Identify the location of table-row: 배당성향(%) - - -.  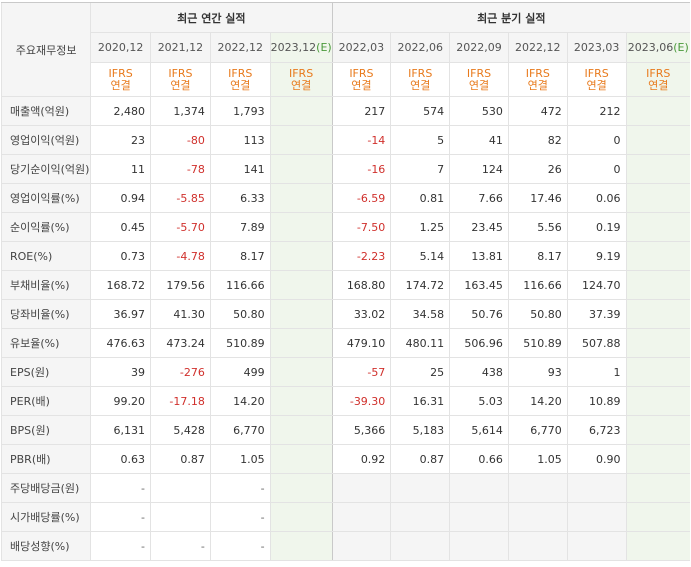
(345, 546).